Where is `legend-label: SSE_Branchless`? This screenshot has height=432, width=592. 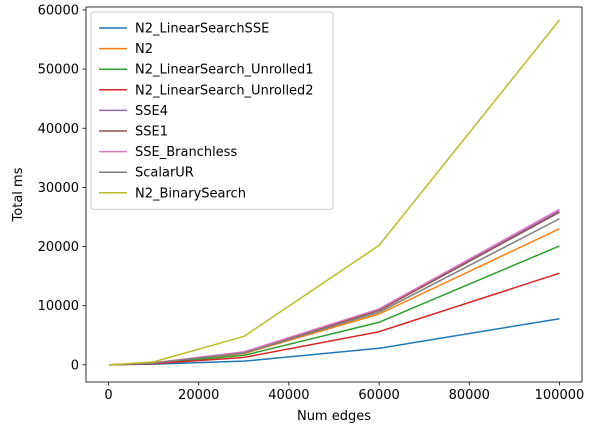
legend-label: SSE_Branchless is located at coordinates (186, 152).